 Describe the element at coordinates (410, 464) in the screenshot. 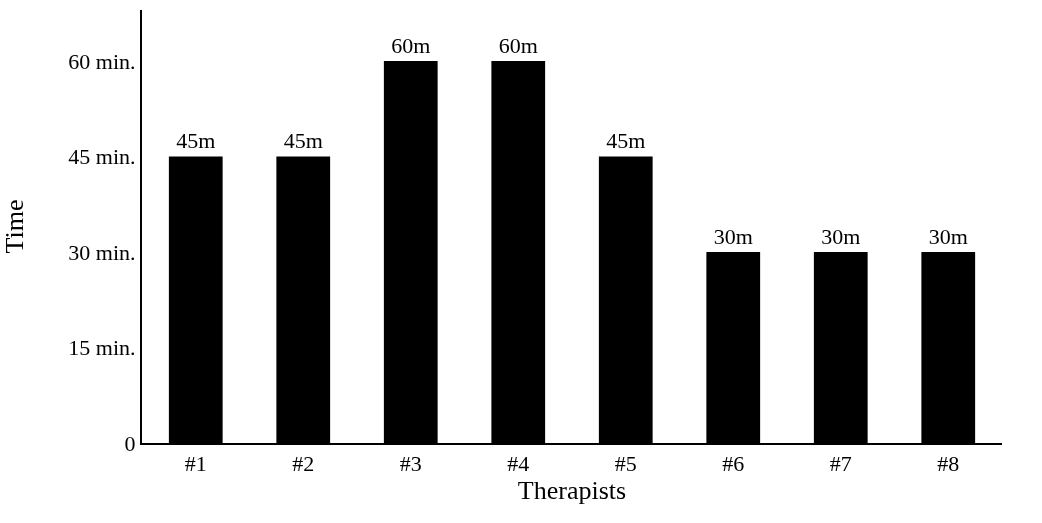

I see `x-tick-label: #3` at that location.